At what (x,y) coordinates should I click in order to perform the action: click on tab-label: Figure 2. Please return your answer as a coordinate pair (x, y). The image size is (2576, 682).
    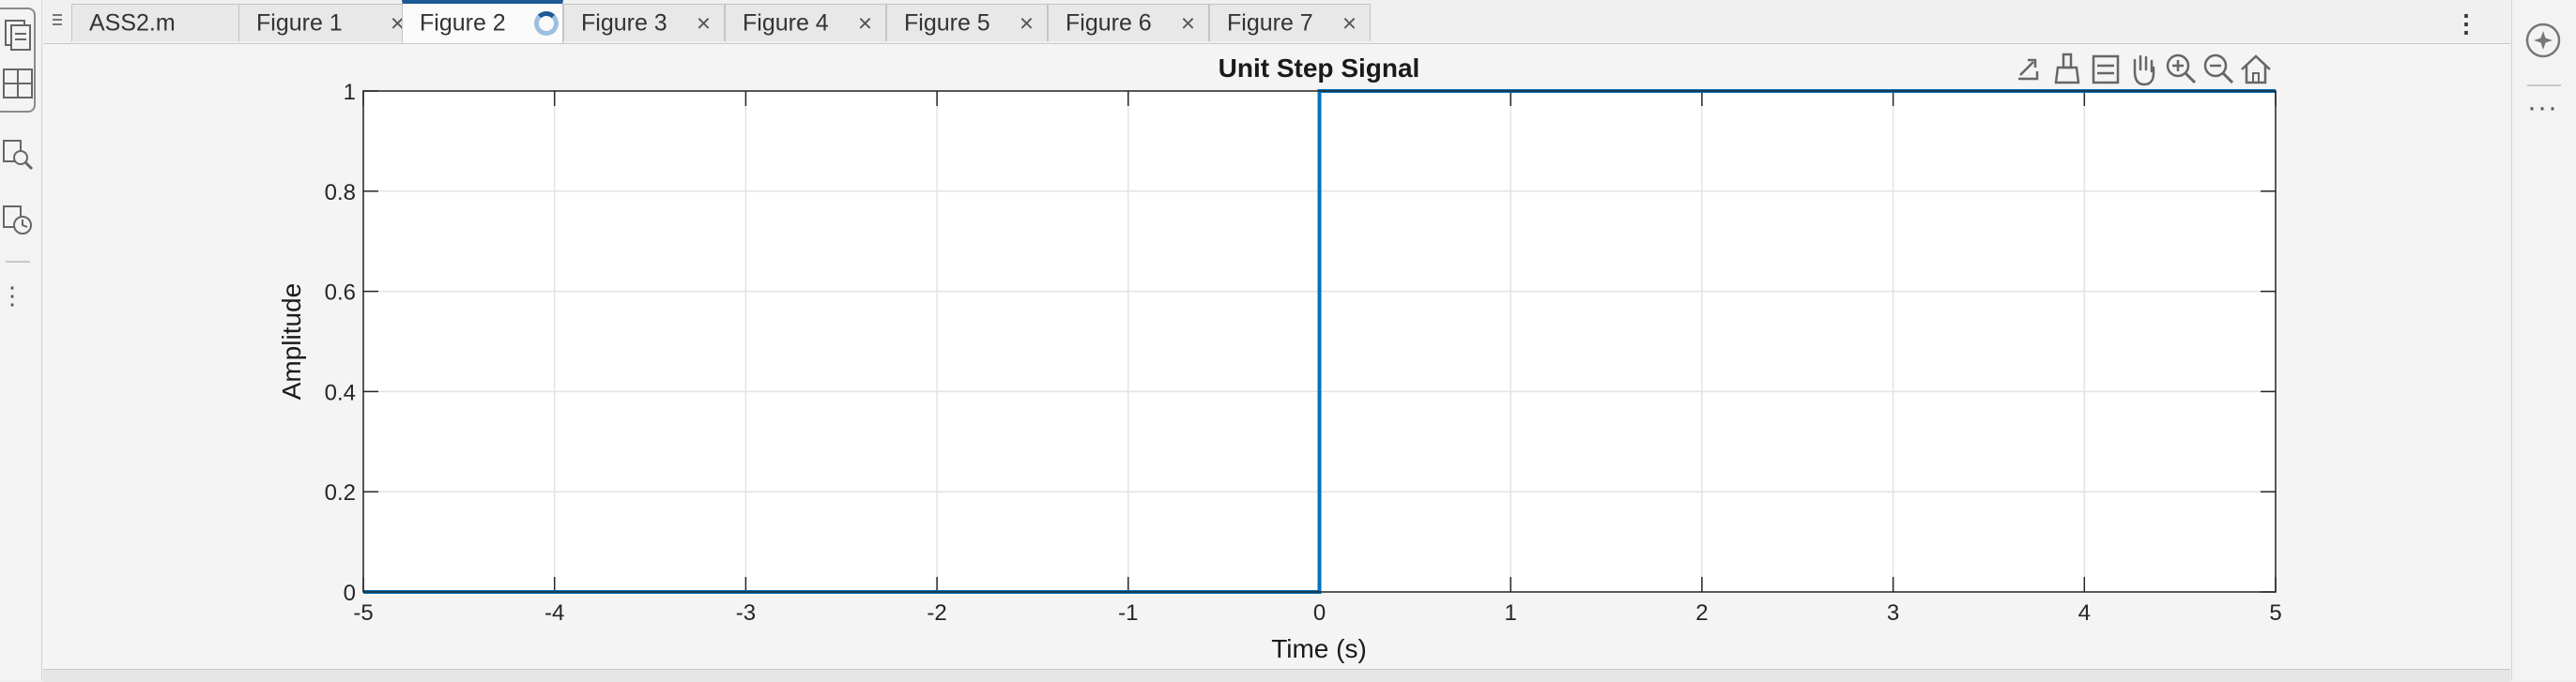
    Looking at the image, I should click on (463, 23).